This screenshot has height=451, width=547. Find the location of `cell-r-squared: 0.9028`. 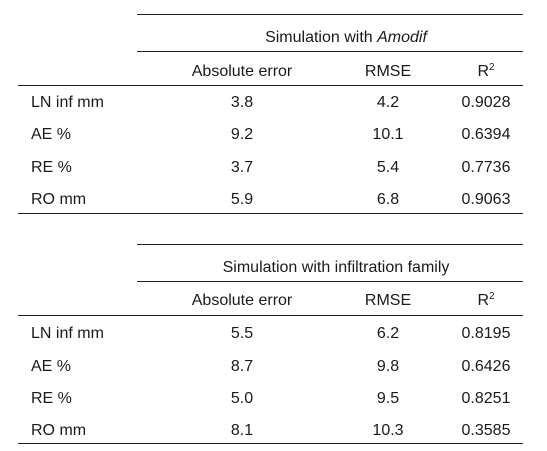

cell-r-squared: 0.9028 is located at coordinates (486, 102).